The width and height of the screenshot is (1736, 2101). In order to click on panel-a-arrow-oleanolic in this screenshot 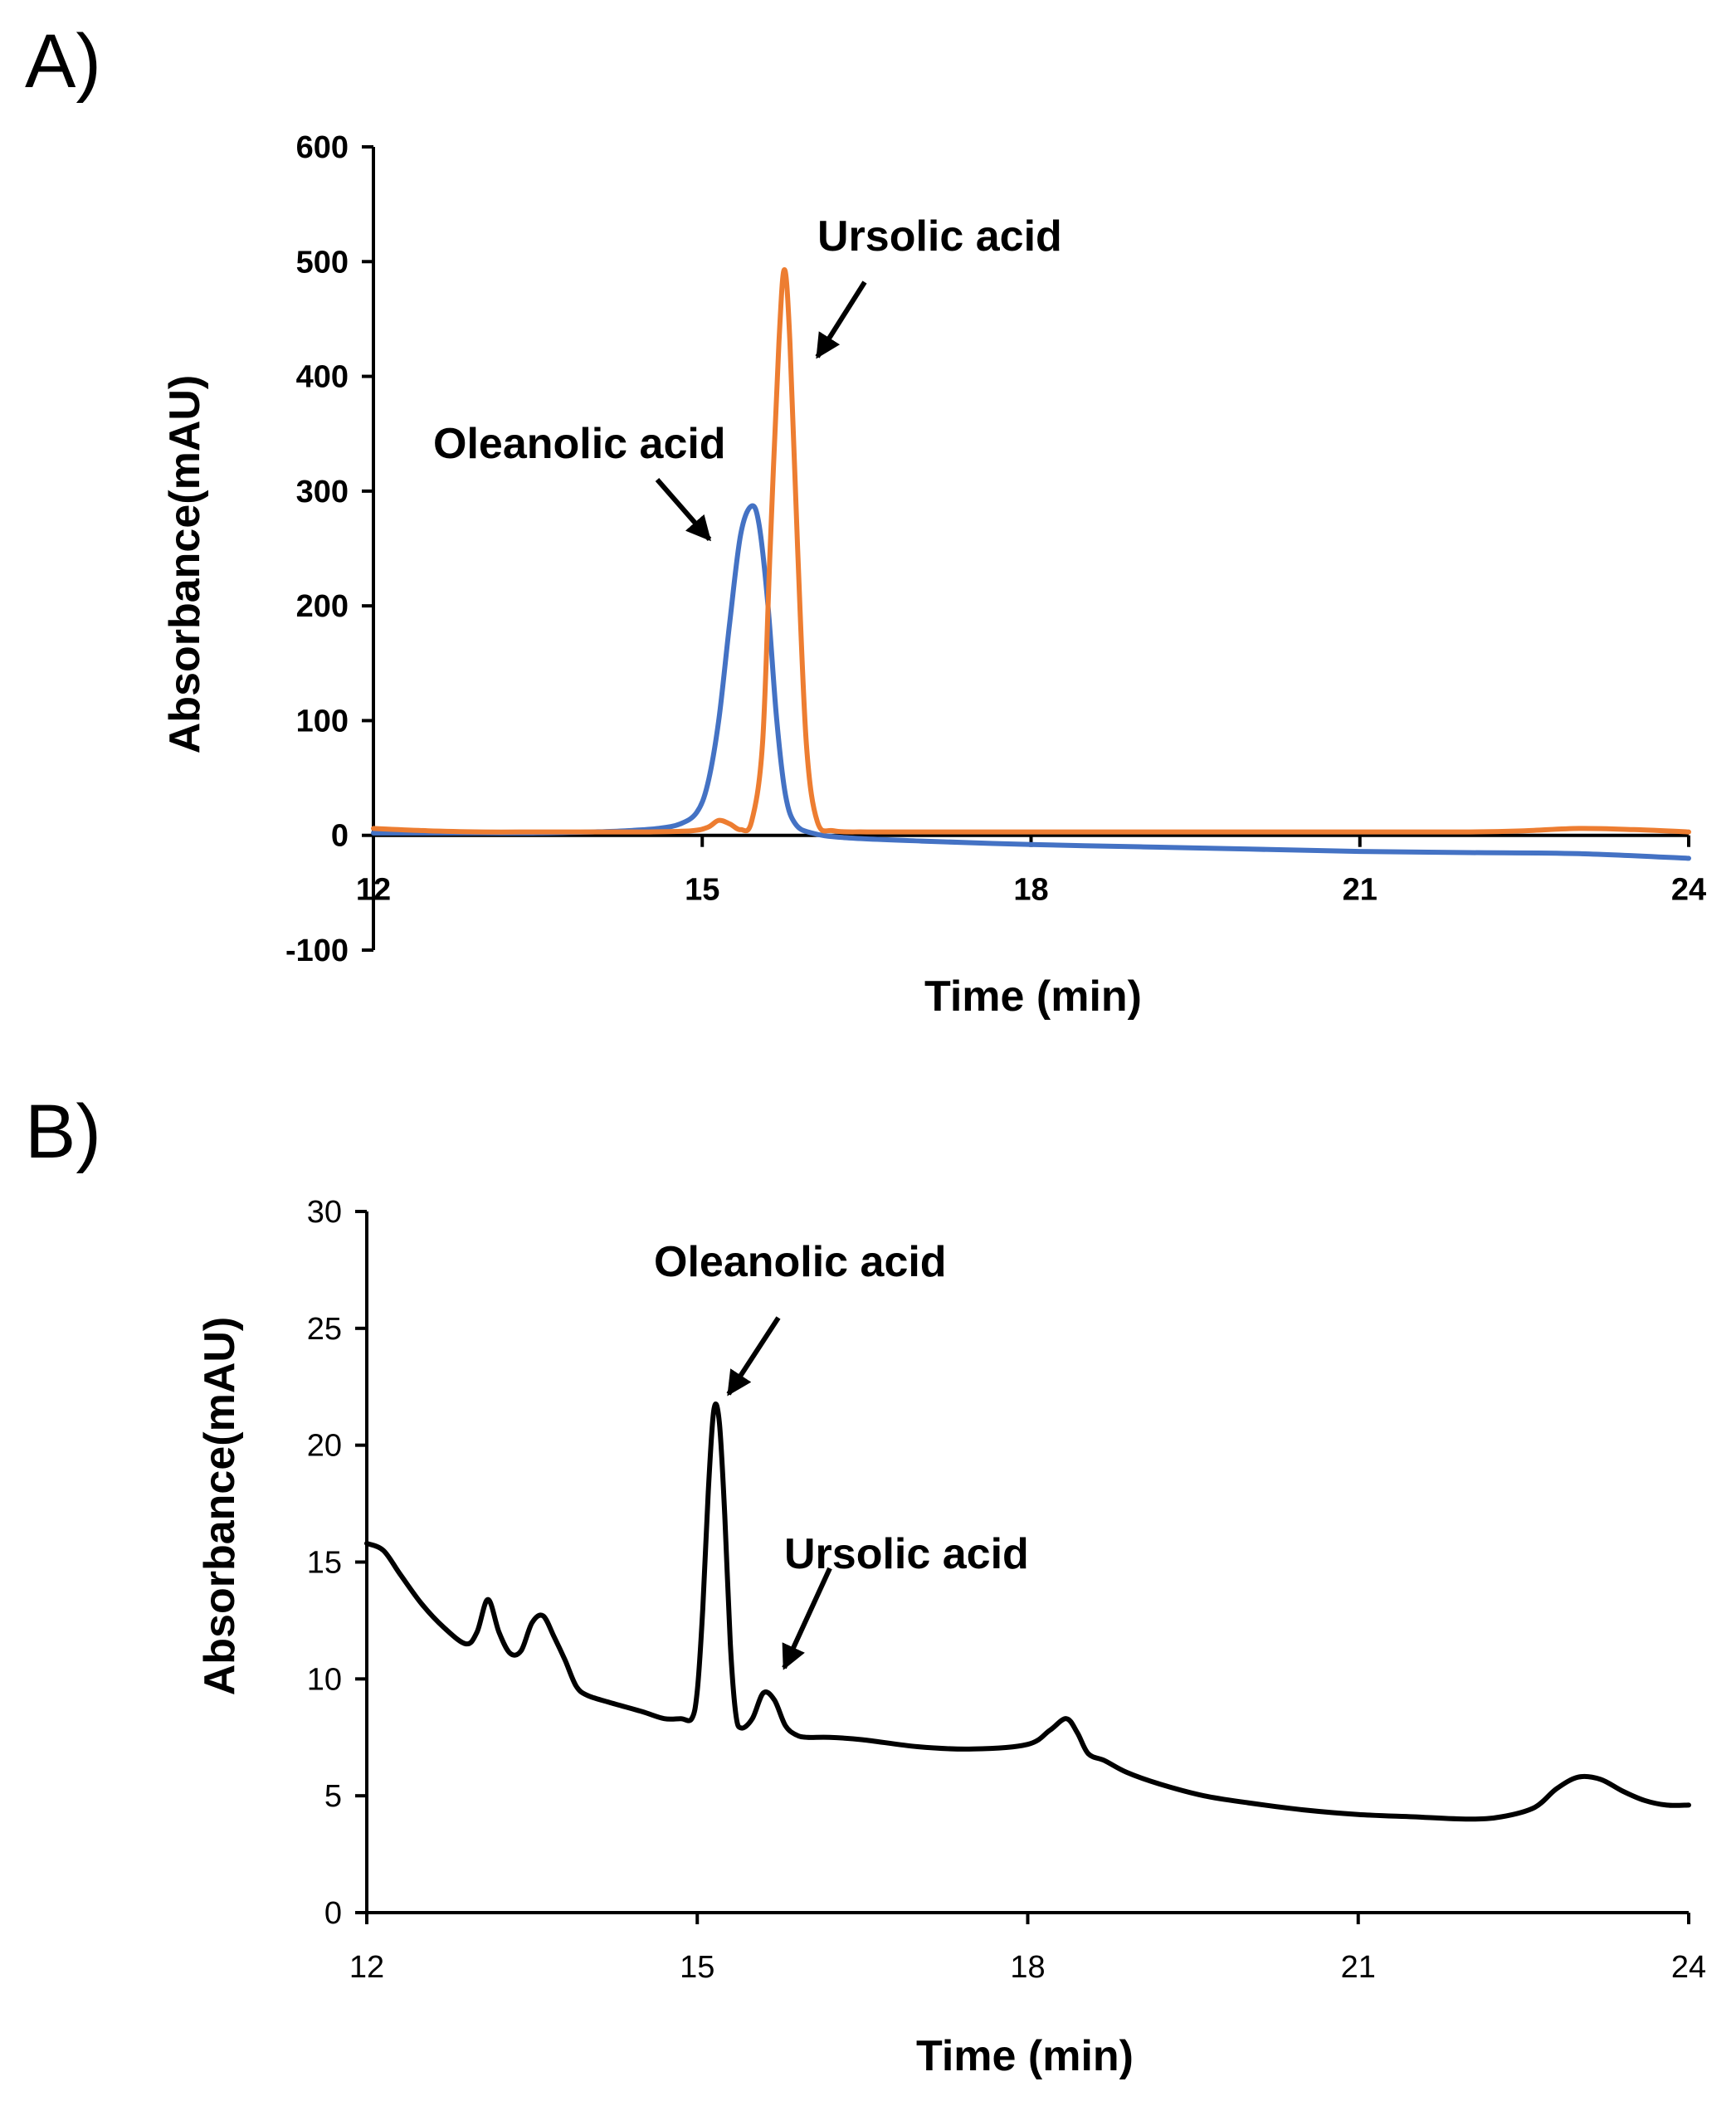, I will do `click(683, 510)`.